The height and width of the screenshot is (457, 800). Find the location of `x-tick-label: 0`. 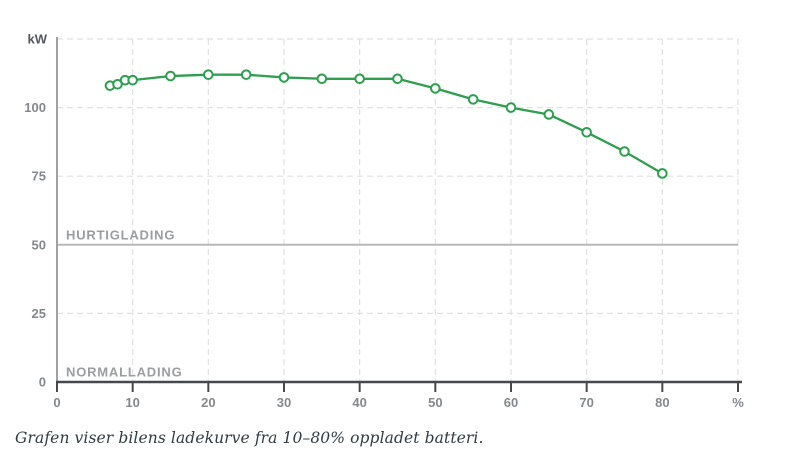

x-tick-label: 0 is located at coordinates (56, 402).